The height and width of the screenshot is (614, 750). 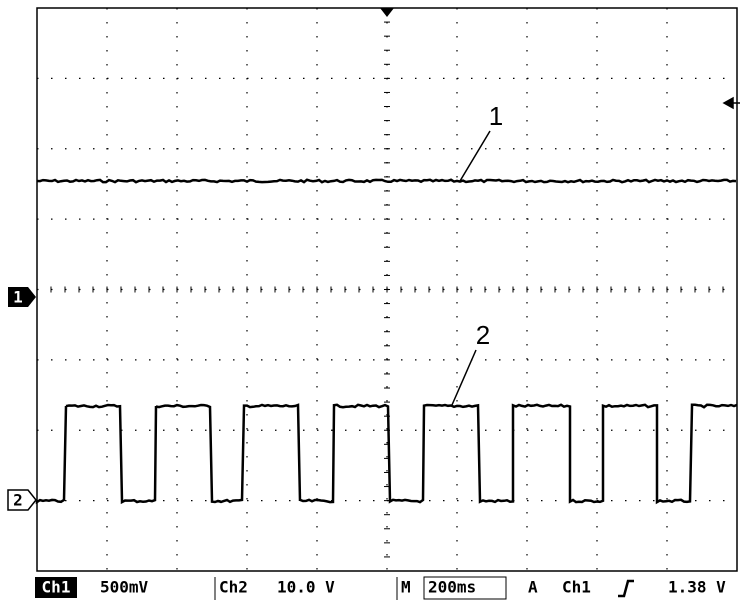 I want to click on trigger-level: 1.38 V, so click(x=697, y=587).